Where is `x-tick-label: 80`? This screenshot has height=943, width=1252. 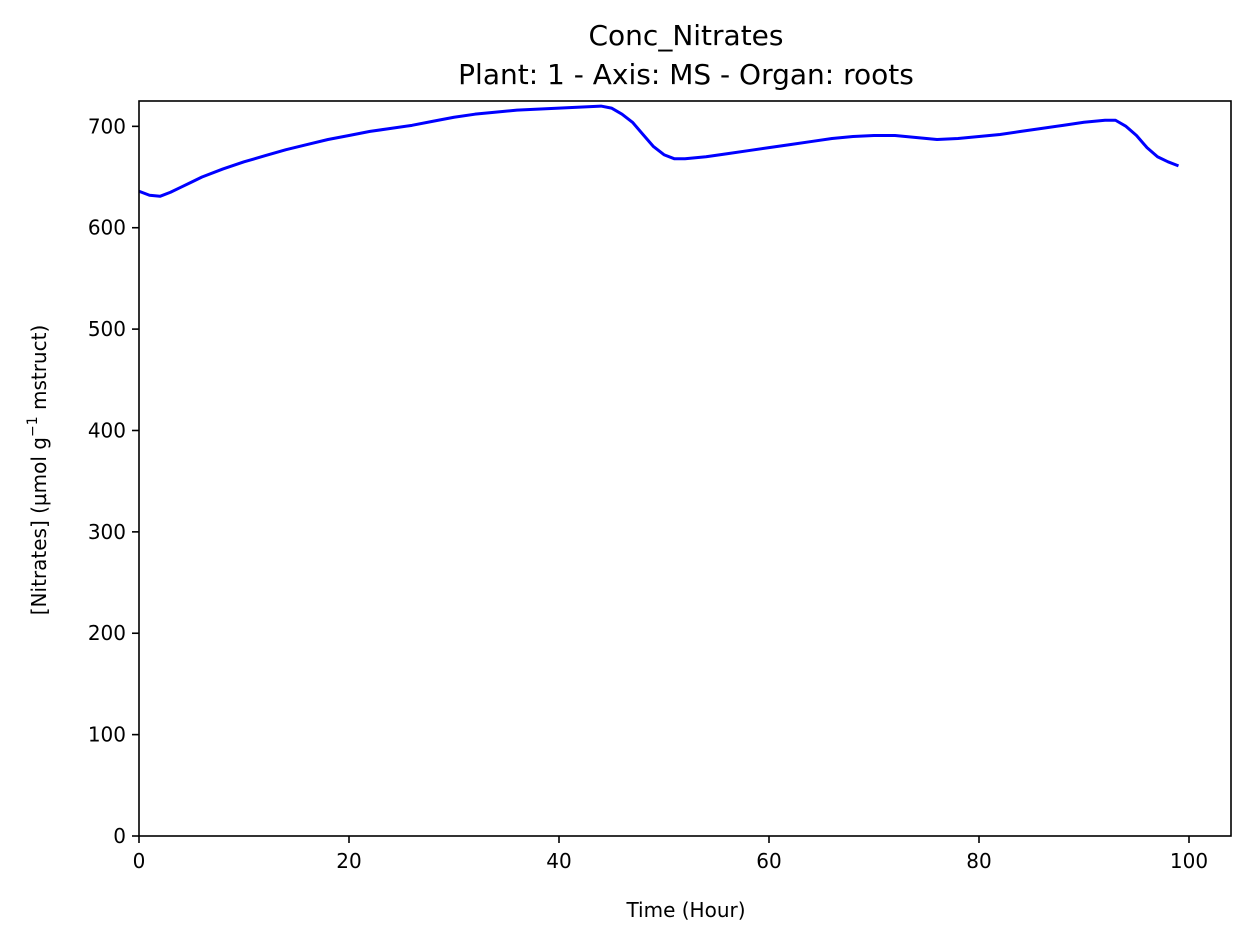
x-tick-label: 80 is located at coordinates (978, 861).